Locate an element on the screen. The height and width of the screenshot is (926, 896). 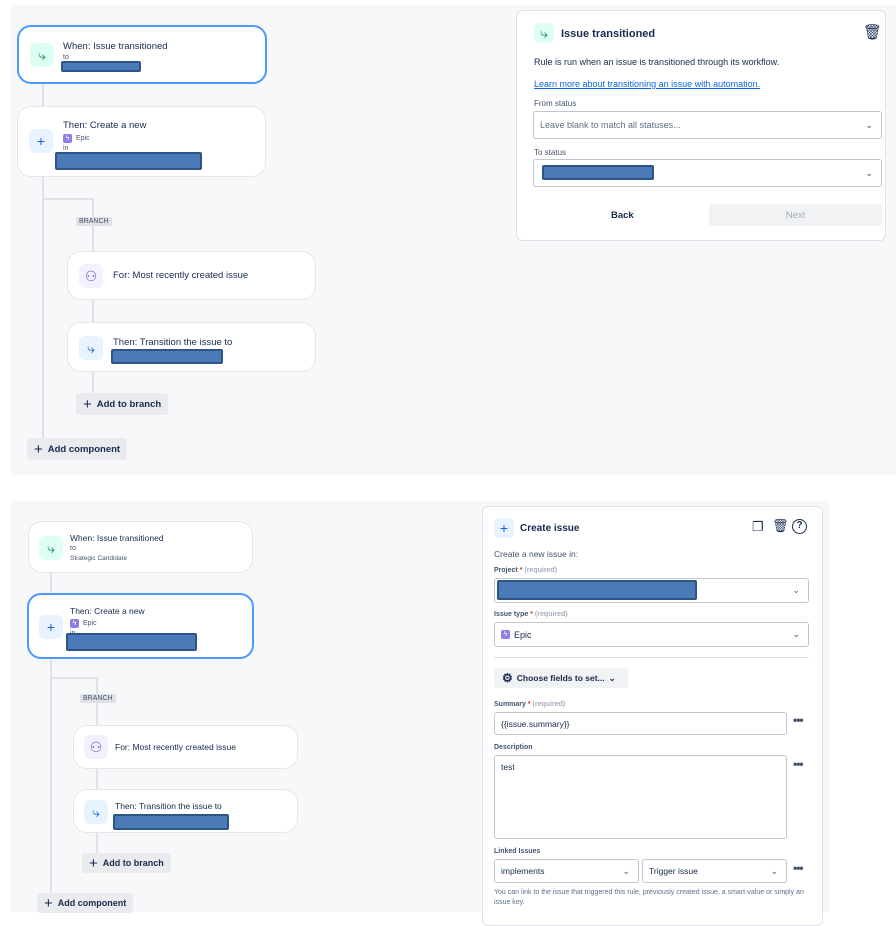
trigger-node: ⤷ When: Issue transitioned to is located at coordinates (142, 54).